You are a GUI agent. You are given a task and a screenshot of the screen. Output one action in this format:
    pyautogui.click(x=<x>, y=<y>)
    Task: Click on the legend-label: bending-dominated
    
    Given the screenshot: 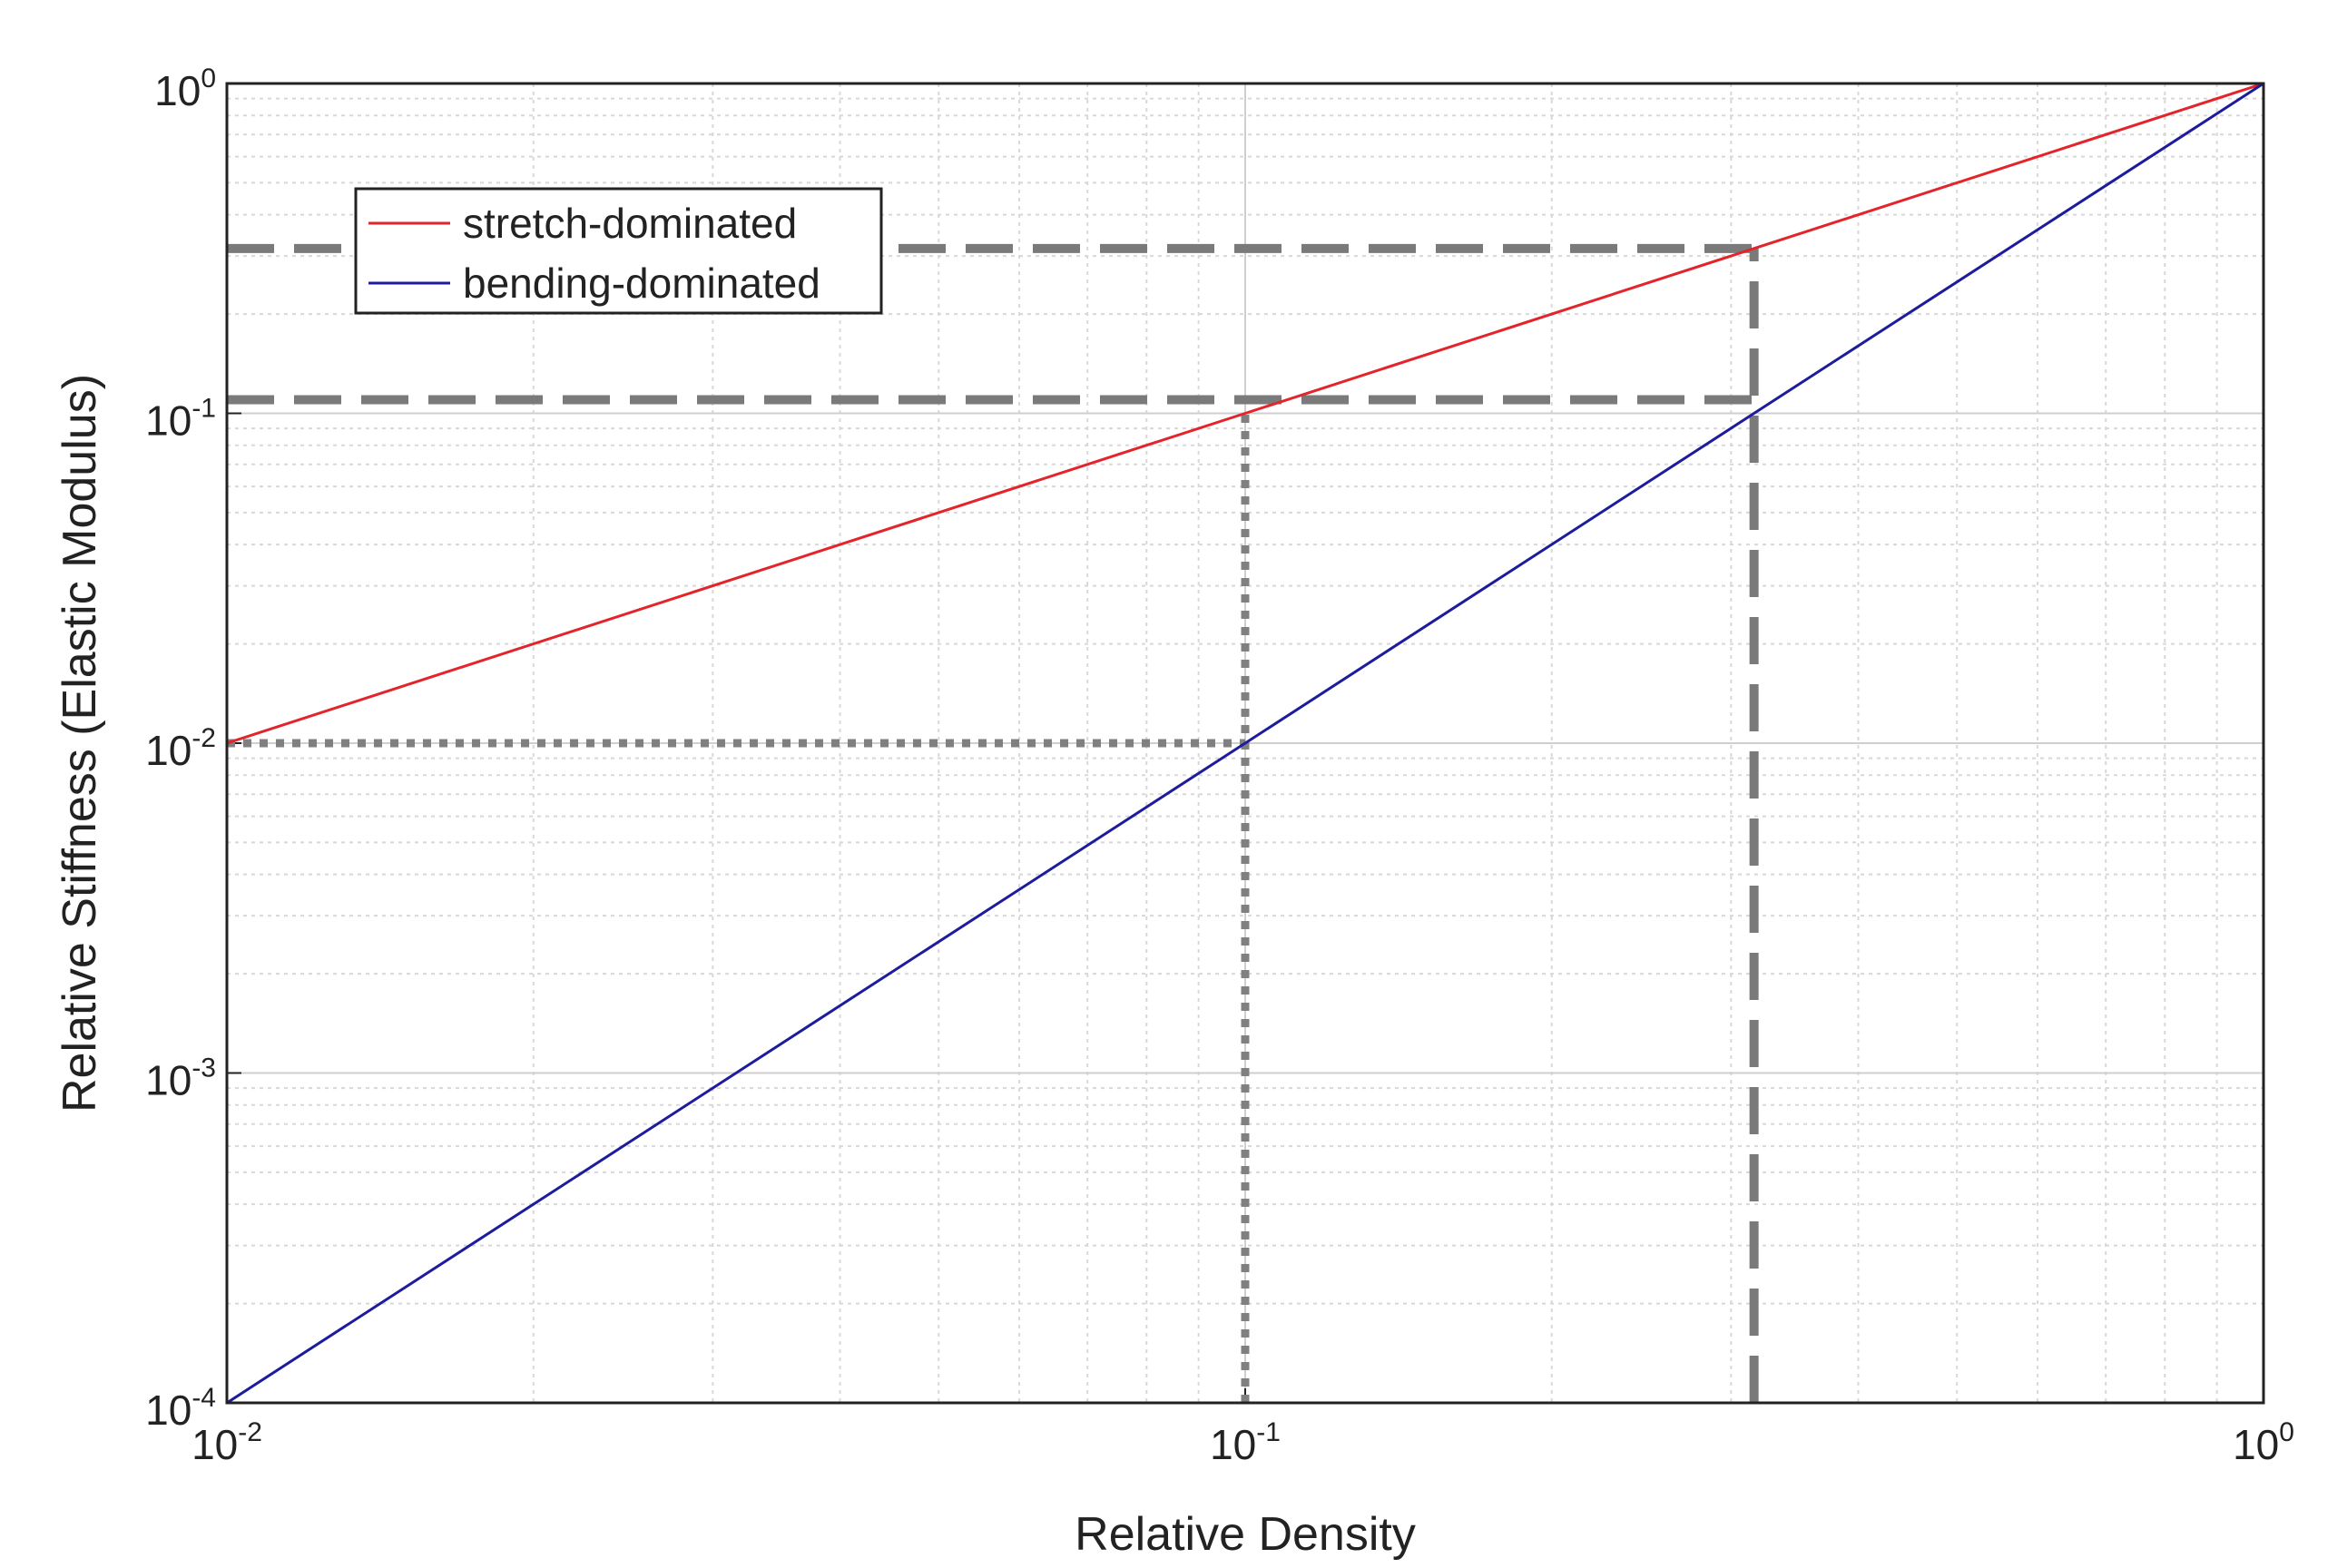 What is the action you would take?
    pyautogui.click(x=642, y=283)
    